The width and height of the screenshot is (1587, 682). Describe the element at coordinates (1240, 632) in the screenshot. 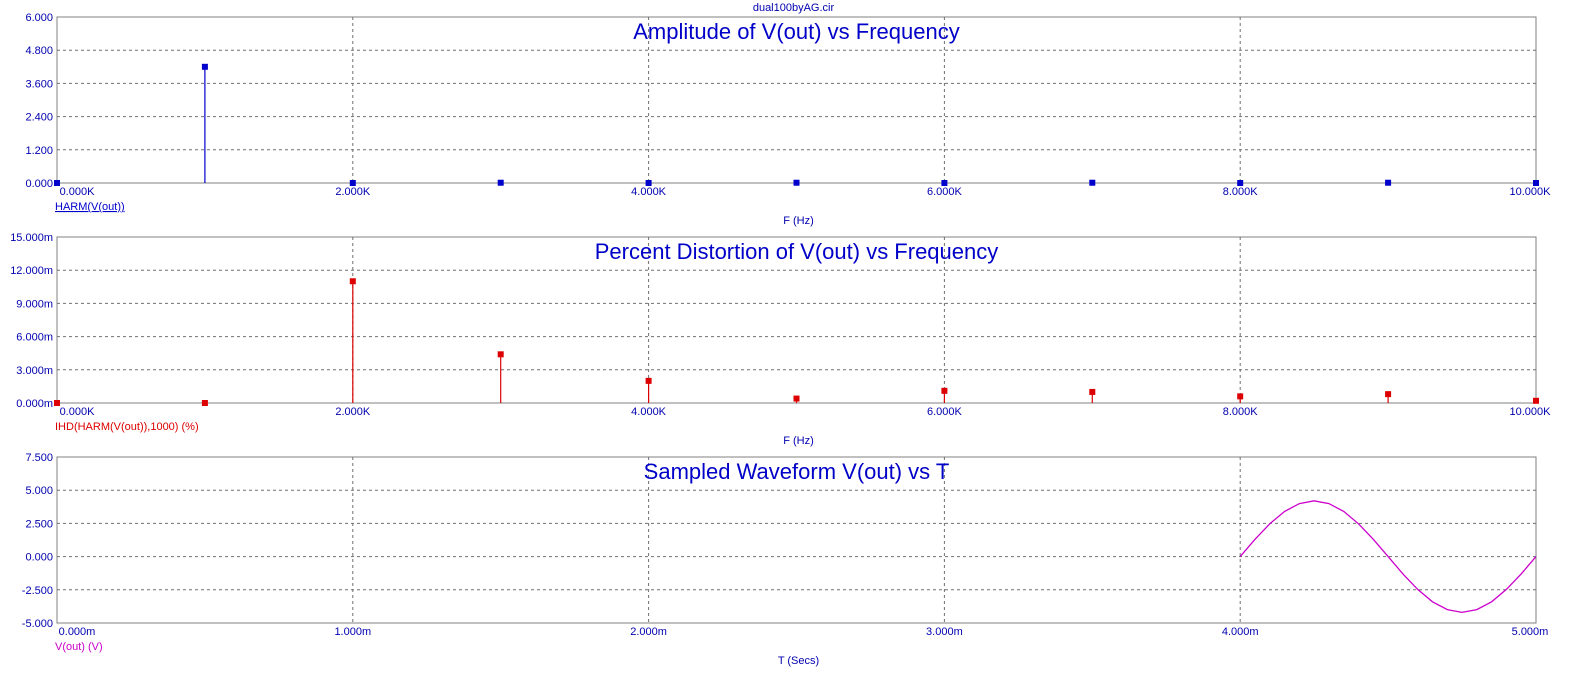

I see `plot2-x-tick-label: 4.000m` at that location.